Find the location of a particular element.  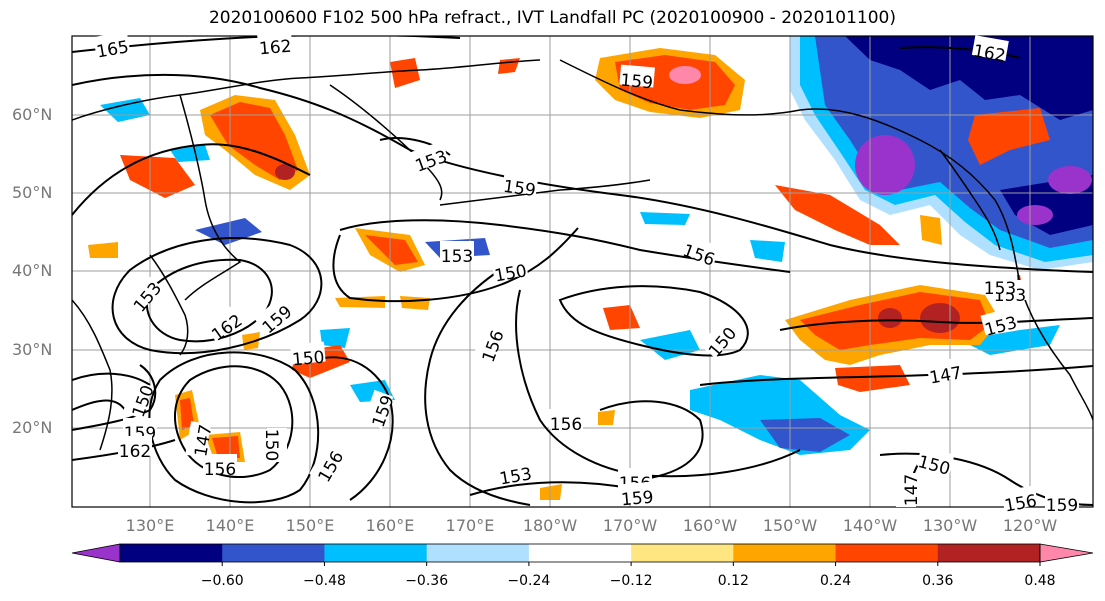

contour-label: 162 is located at coordinates (275, 45).